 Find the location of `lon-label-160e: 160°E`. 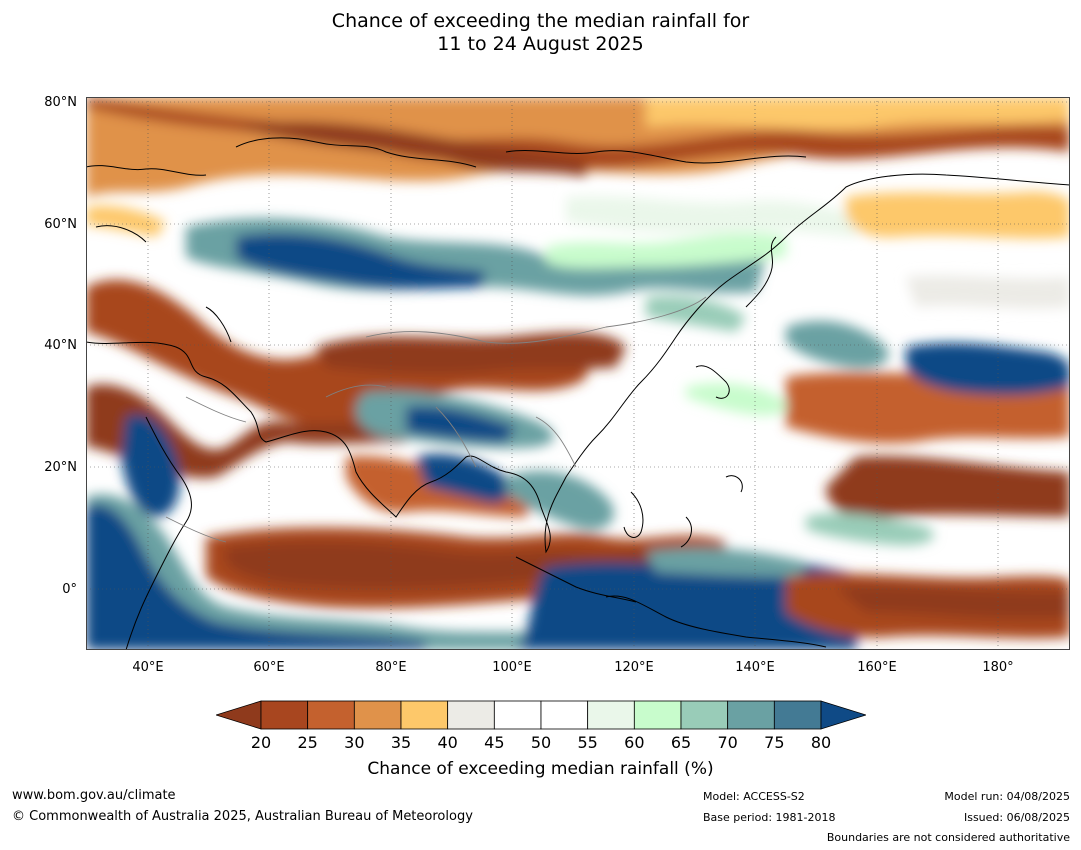

lon-label-160e: 160°E is located at coordinates (877, 667).